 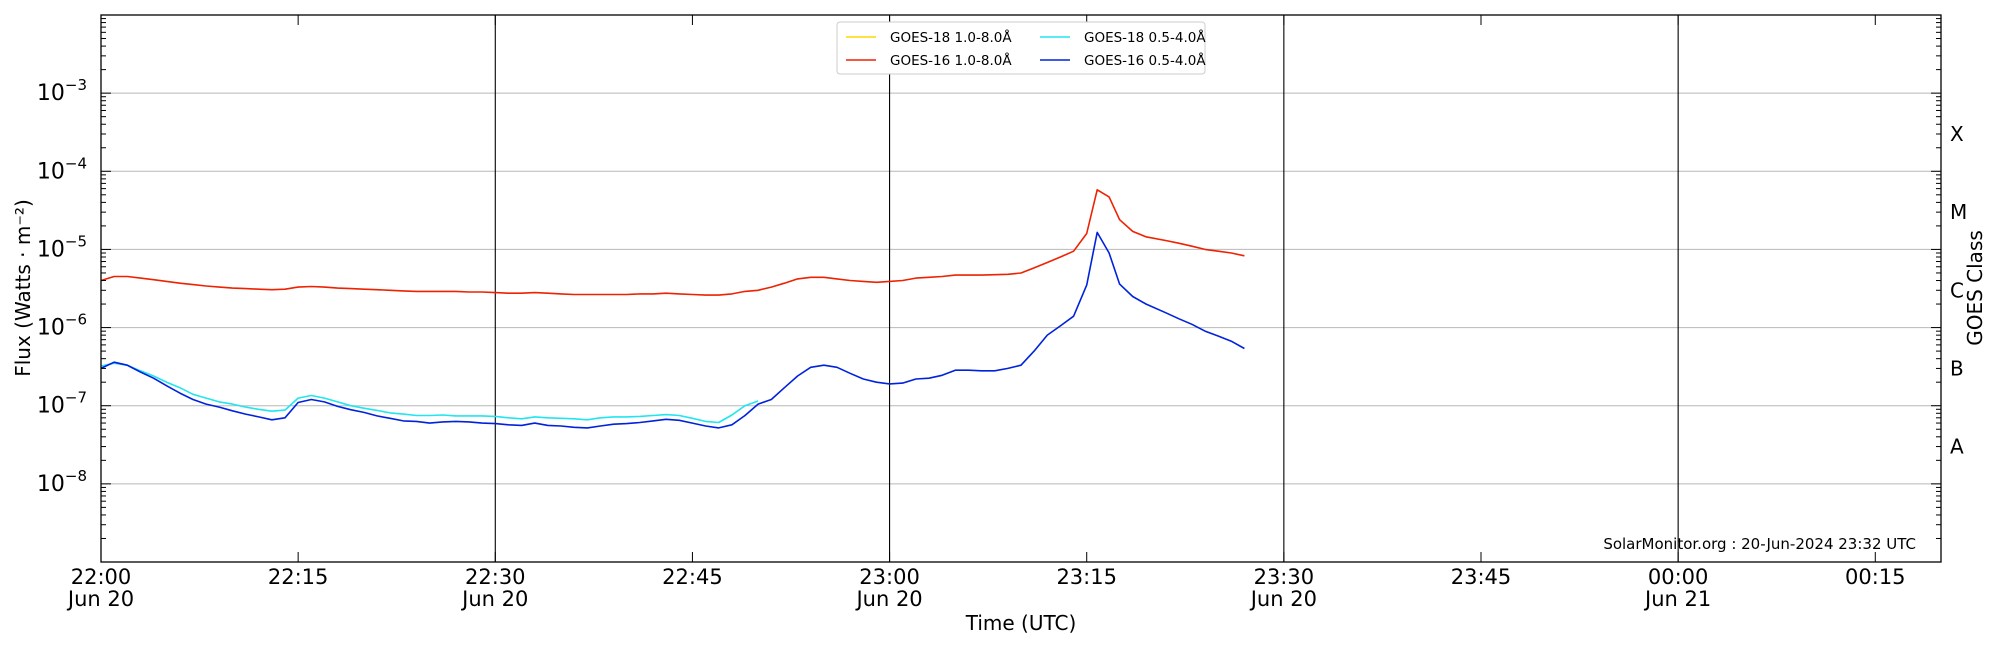 I want to click on x-tick-time-label: 22:00, so click(x=101, y=577).